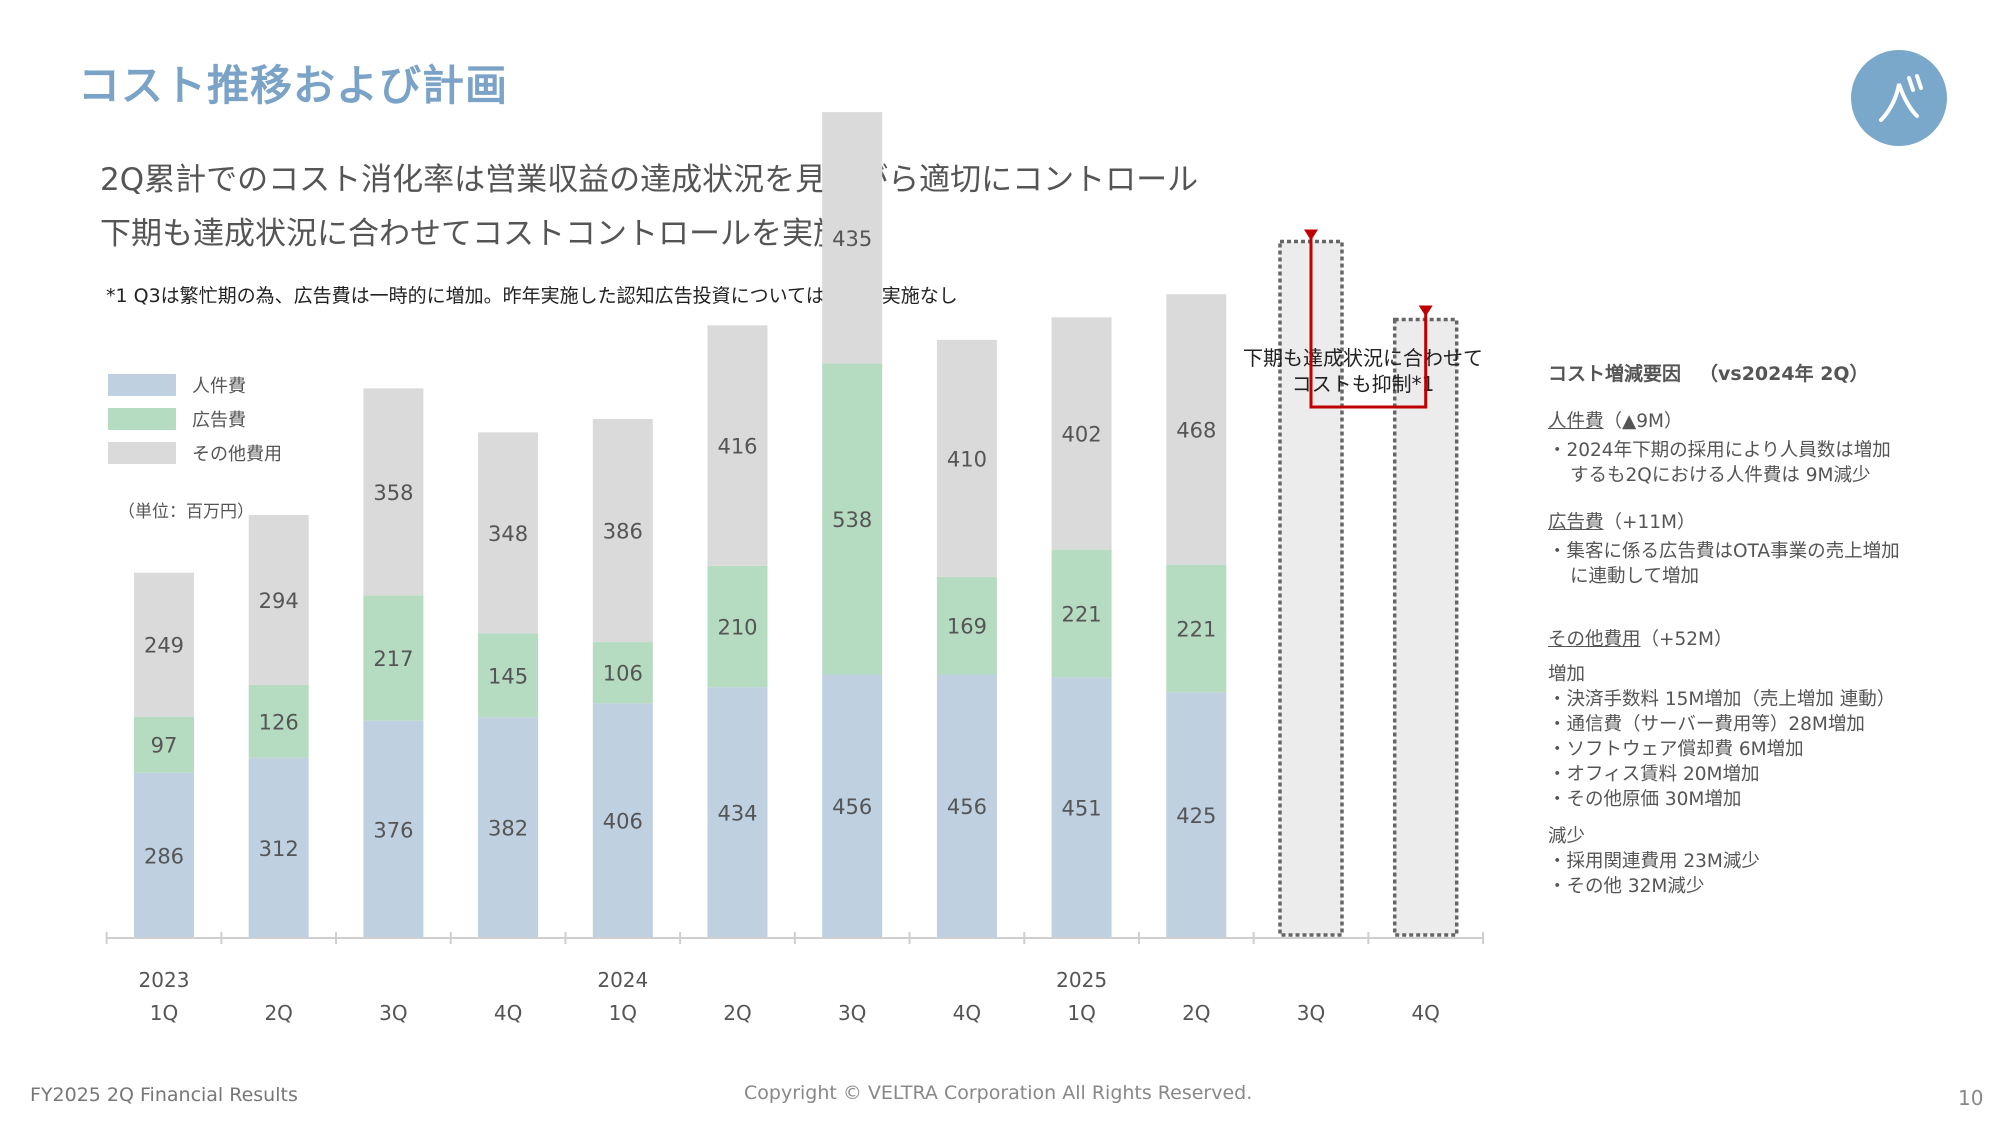 The height and width of the screenshot is (1125, 2001). Describe the element at coordinates (1567, 674) in the screenshot. I see `factor-other-increase-title: 増加` at that location.